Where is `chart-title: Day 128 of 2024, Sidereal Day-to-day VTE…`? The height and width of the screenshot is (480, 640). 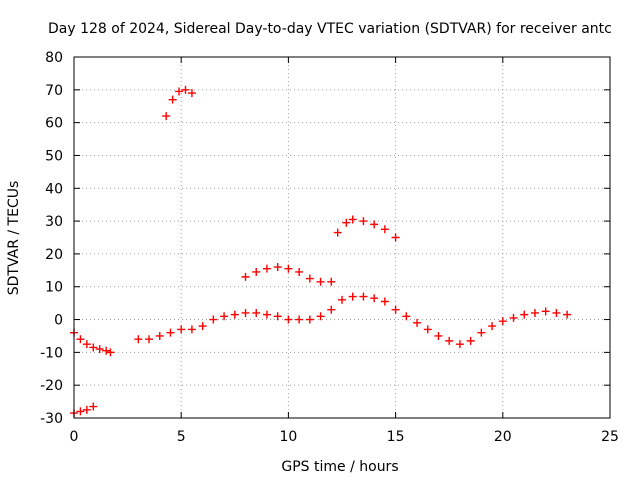
chart-title: Day 128 of 2024, Sidereal Day-to-day VTE… is located at coordinates (330, 29).